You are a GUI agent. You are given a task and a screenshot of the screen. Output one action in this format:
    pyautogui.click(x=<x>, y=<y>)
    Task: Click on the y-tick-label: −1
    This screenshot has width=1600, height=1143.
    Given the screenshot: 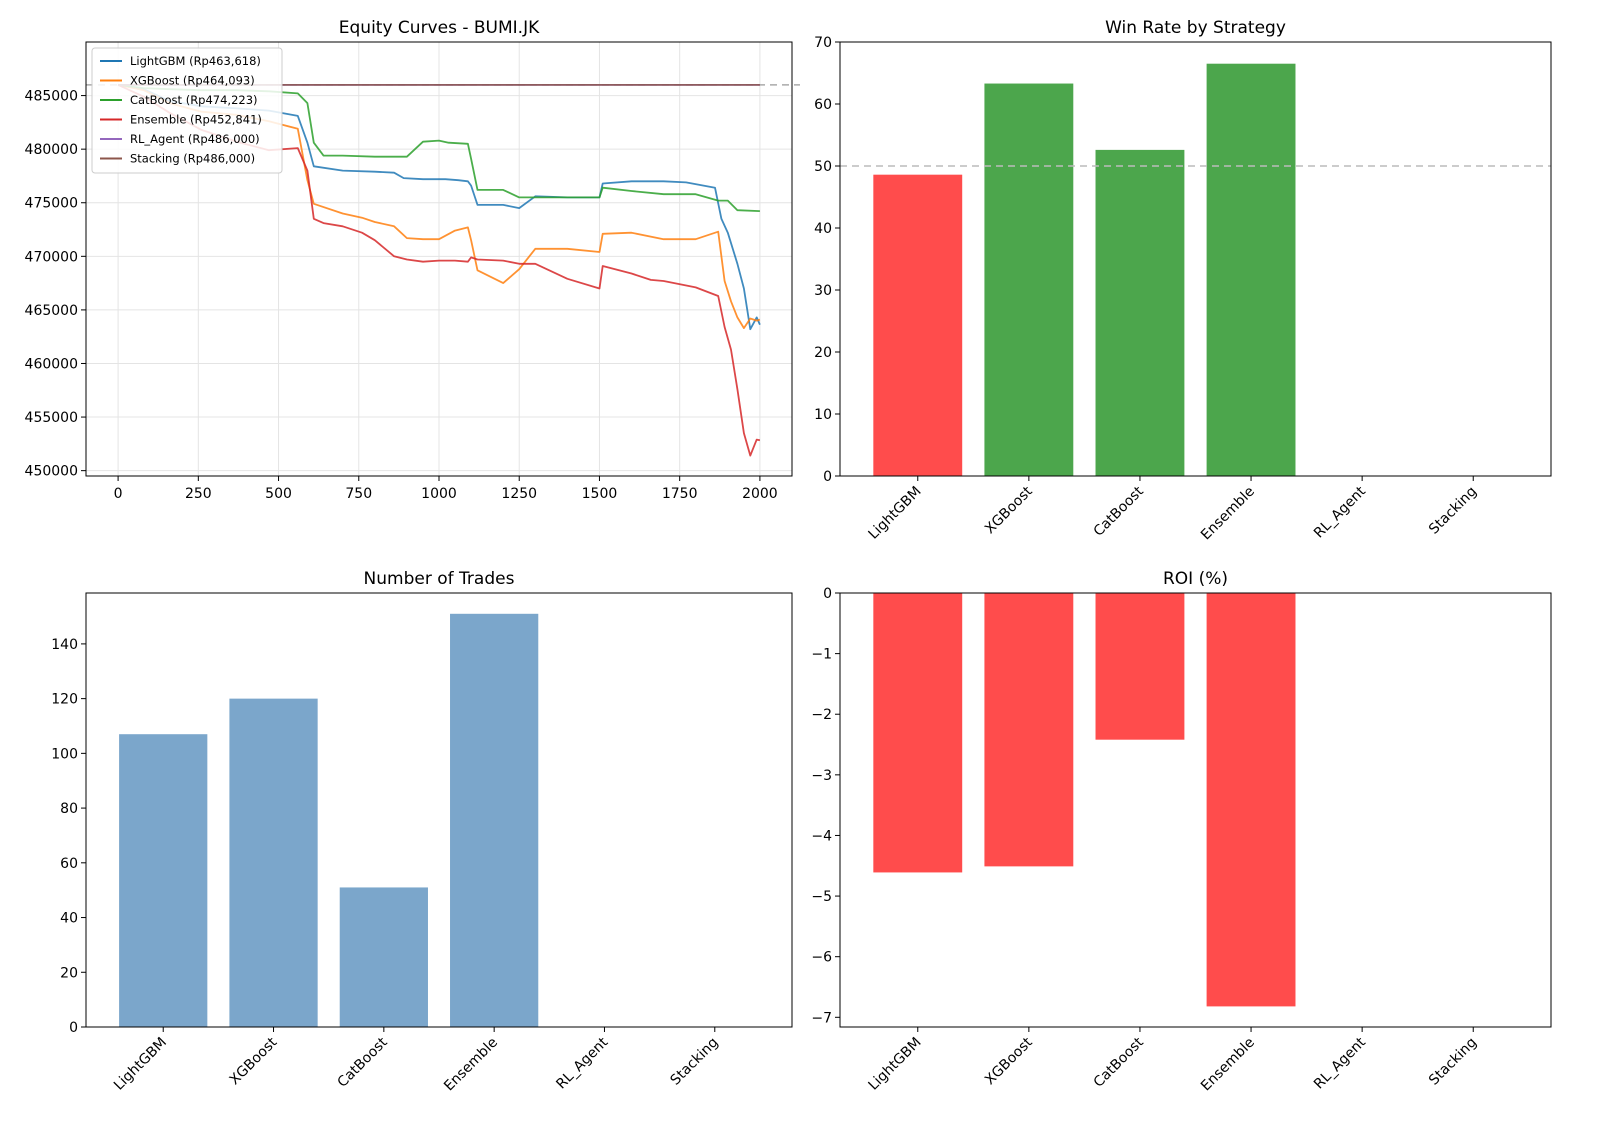 What is the action you would take?
    pyautogui.click(x=821, y=655)
    